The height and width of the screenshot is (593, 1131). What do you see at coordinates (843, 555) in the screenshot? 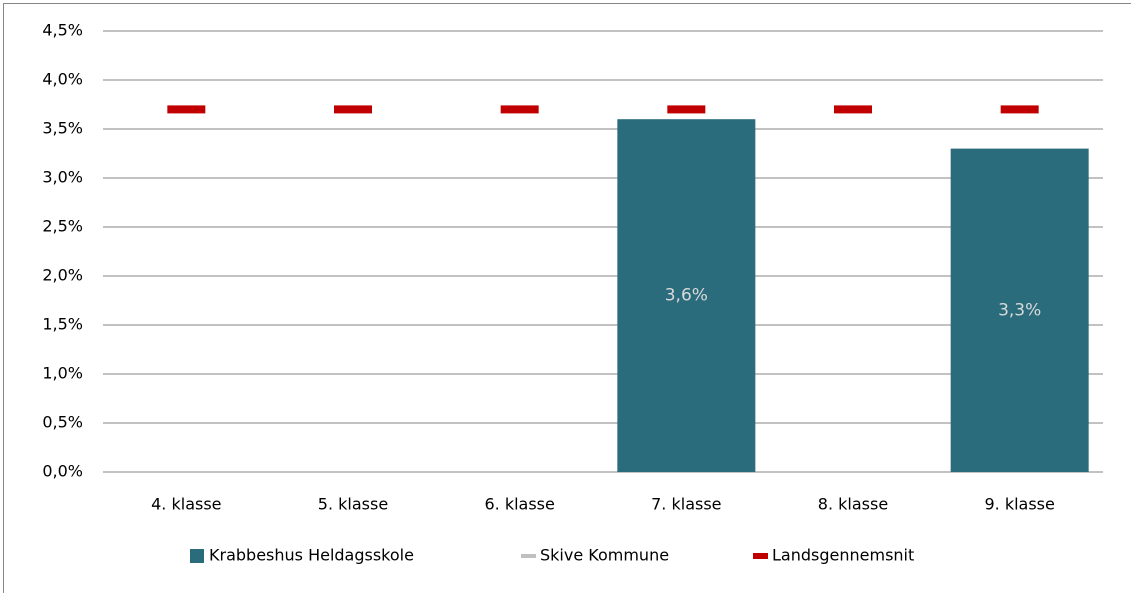
I see `legend-label: Landsgennemsnit` at bounding box center [843, 555].